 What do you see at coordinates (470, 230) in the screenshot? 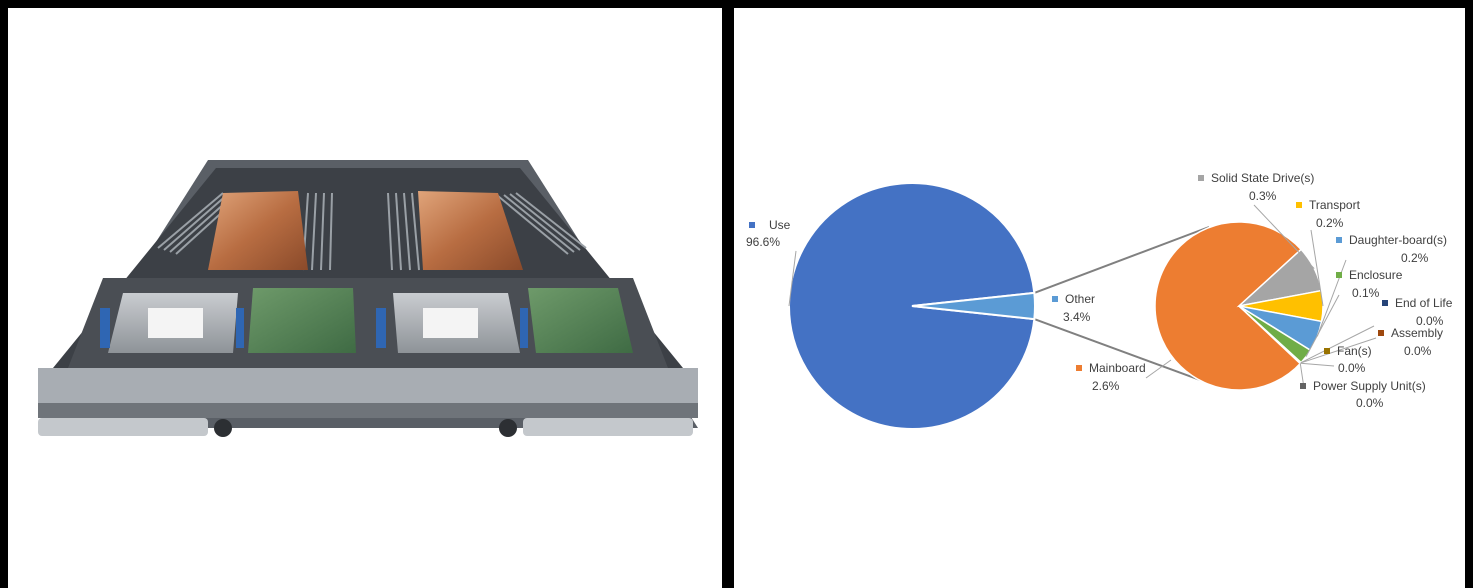
I see `heatsink-right` at bounding box center [470, 230].